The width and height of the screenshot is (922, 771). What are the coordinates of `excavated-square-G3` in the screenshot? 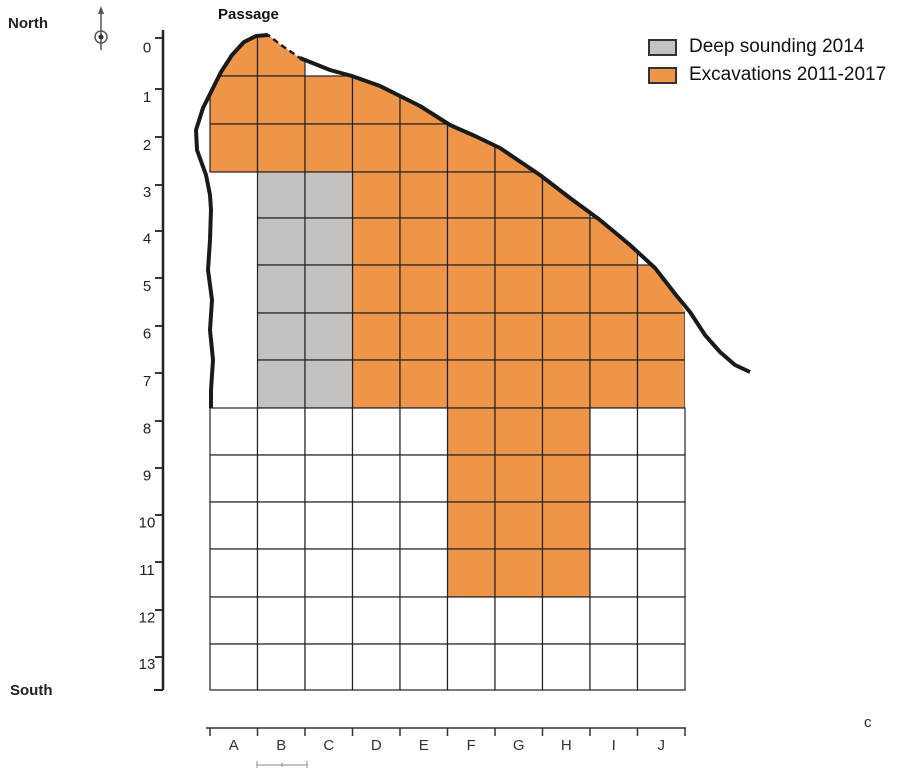 It's located at (519, 195).